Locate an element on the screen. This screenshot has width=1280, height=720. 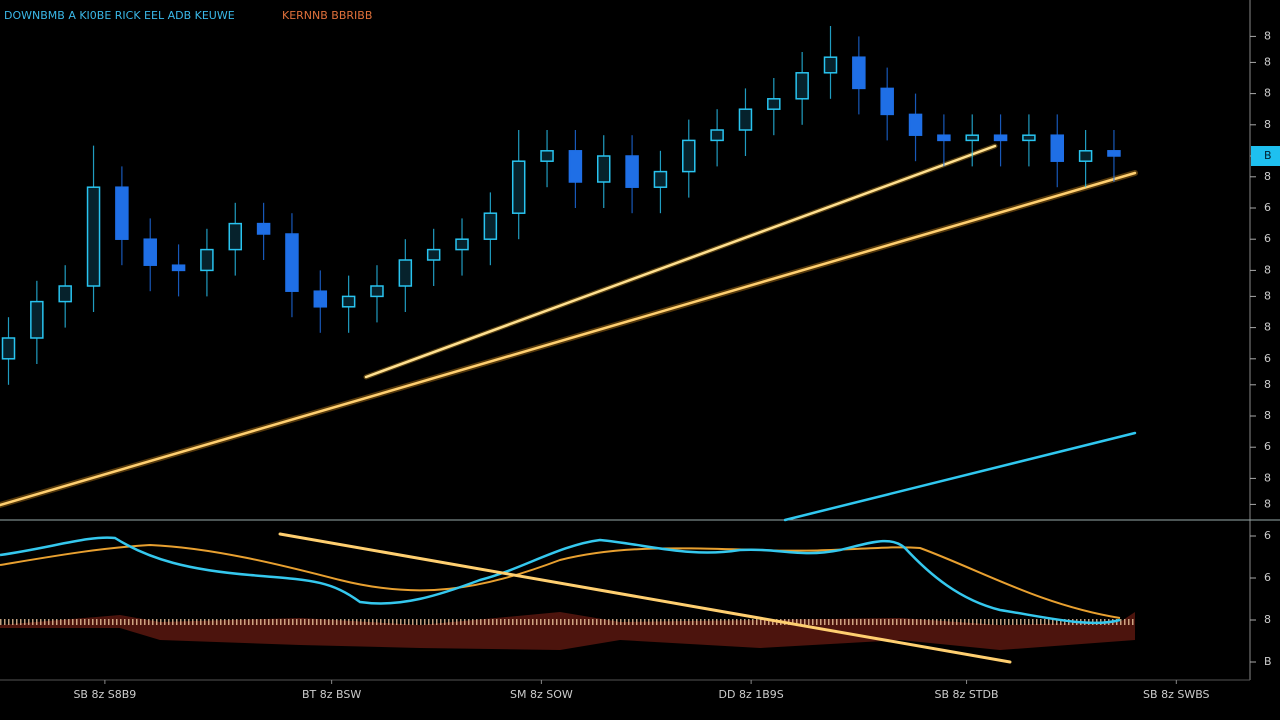
pane-tick-label: B is located at coordinates (1268, 661).